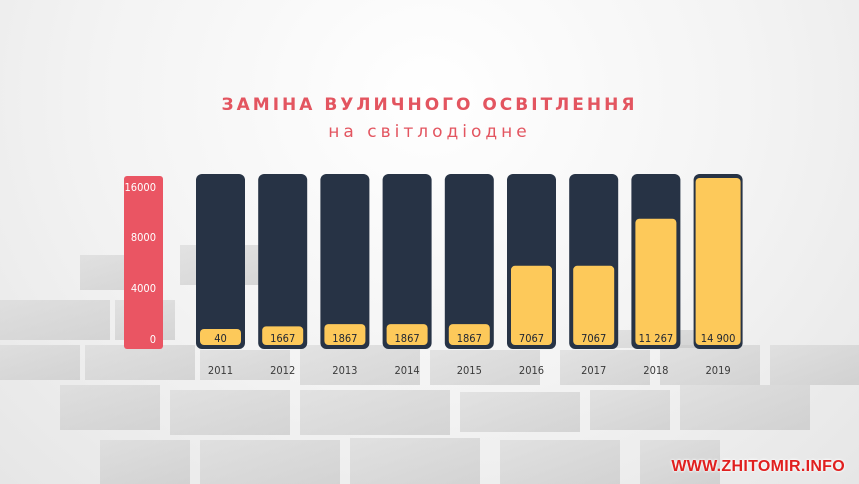 The height and width of the screenshot is (484, 859). Describe the element at coordinates (140, 187) in the screenshot. I see `y-tick-label: 16000` at that location.